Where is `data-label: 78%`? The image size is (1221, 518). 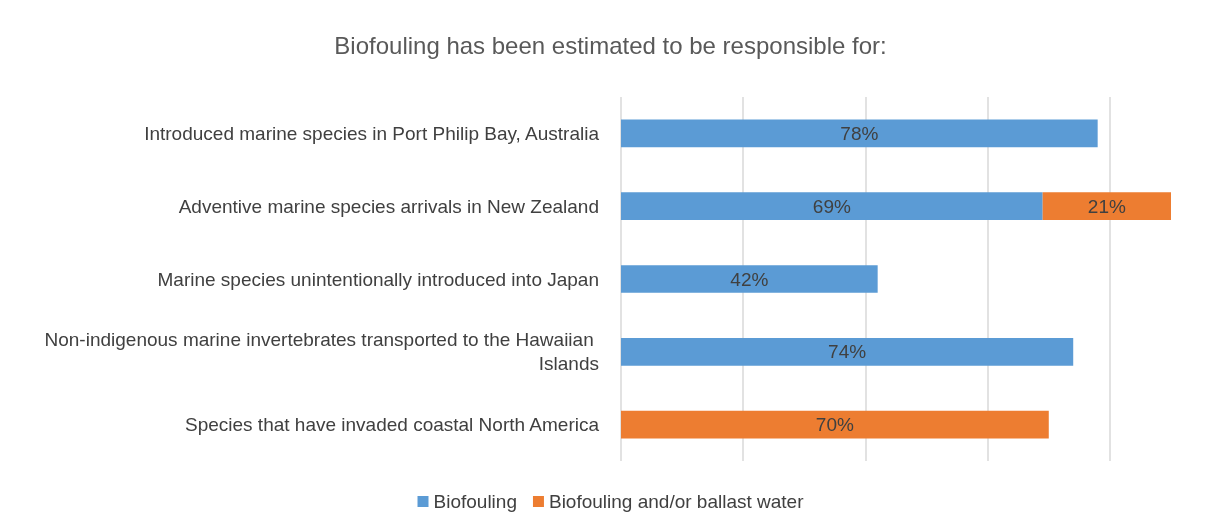
data-label: 78% is located at coordinates (859, 133).